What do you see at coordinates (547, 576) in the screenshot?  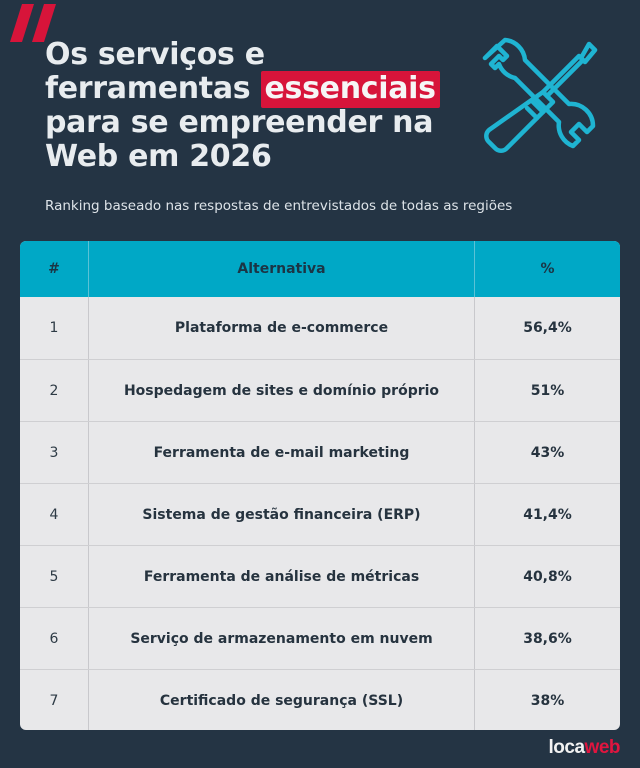 I see `percent-cell: 40,8%` at bounding box center [547, 576].